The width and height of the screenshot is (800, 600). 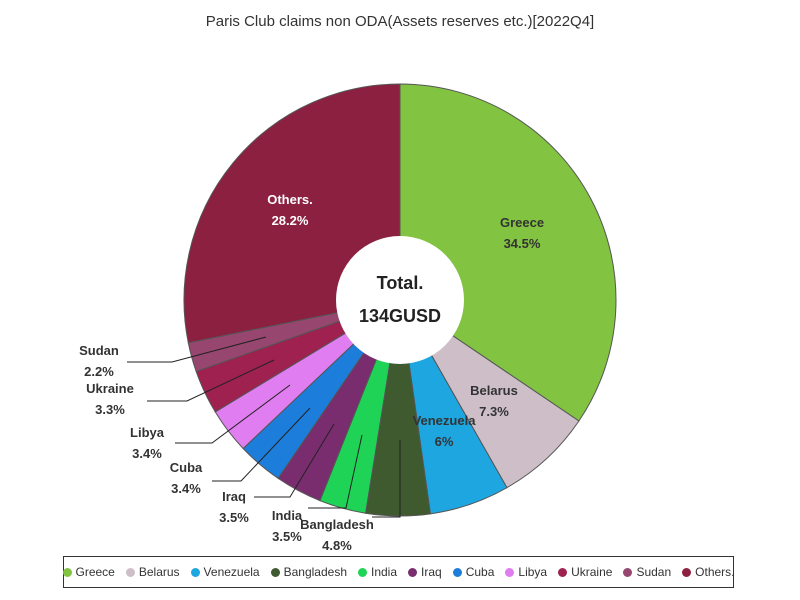 What do you see at coordinates (654, 572) in the screenshot?
I see `legend-label: Sudan` at bounding box center [654, 572].